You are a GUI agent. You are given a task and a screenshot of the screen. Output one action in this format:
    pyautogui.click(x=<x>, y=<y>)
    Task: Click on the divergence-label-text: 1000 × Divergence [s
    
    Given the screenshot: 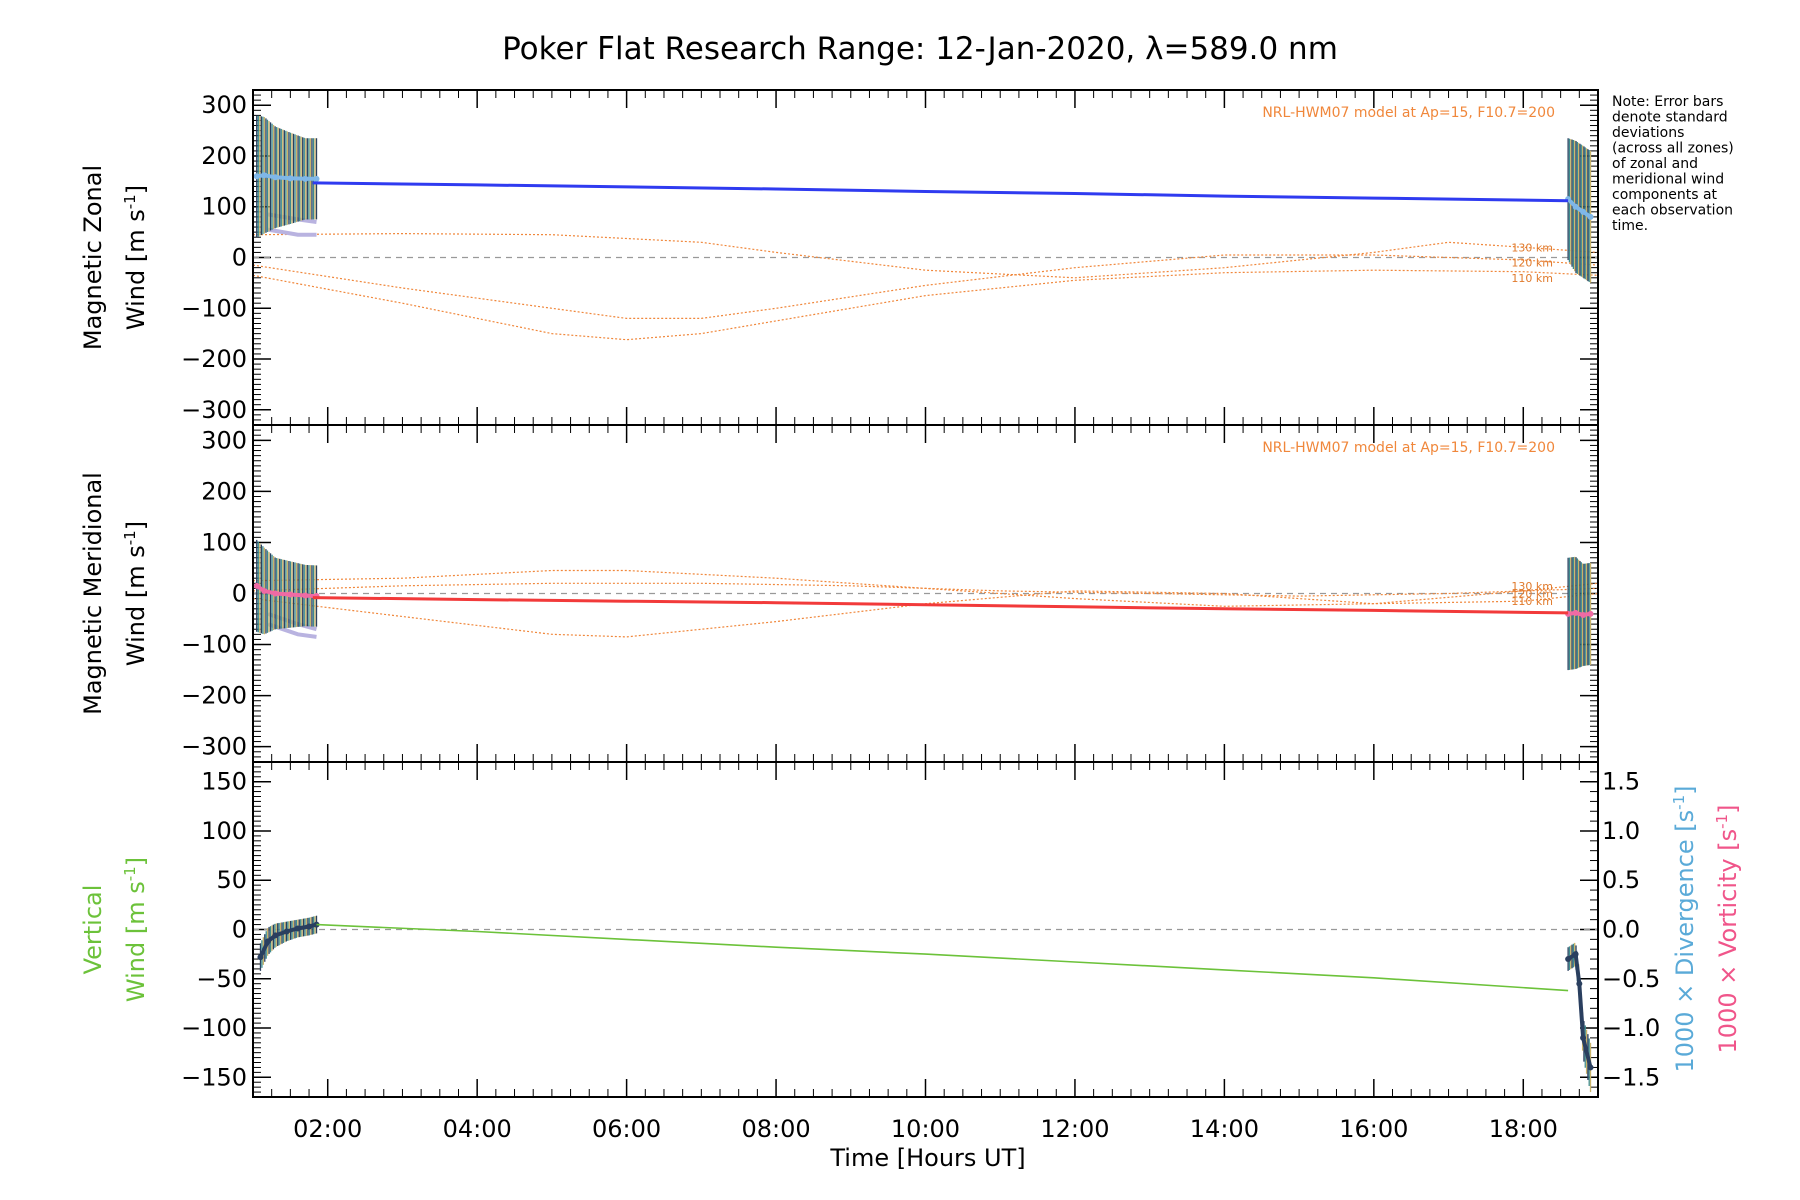 What is the action you would take?
    pyautogui.click(x=1685, y=941)
    